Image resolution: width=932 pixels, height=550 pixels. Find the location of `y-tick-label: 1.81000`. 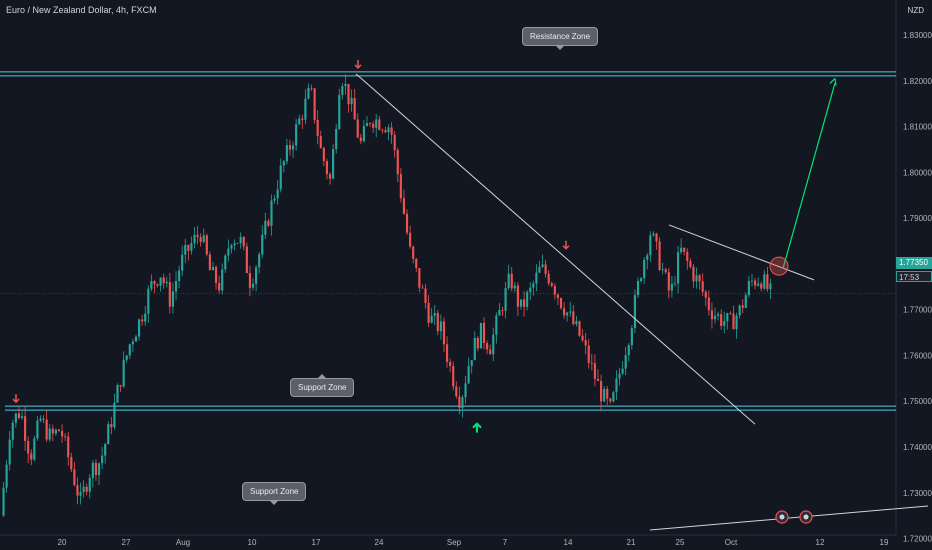

y-tick-label: 1.81000 is located at coordinates (917, 127).